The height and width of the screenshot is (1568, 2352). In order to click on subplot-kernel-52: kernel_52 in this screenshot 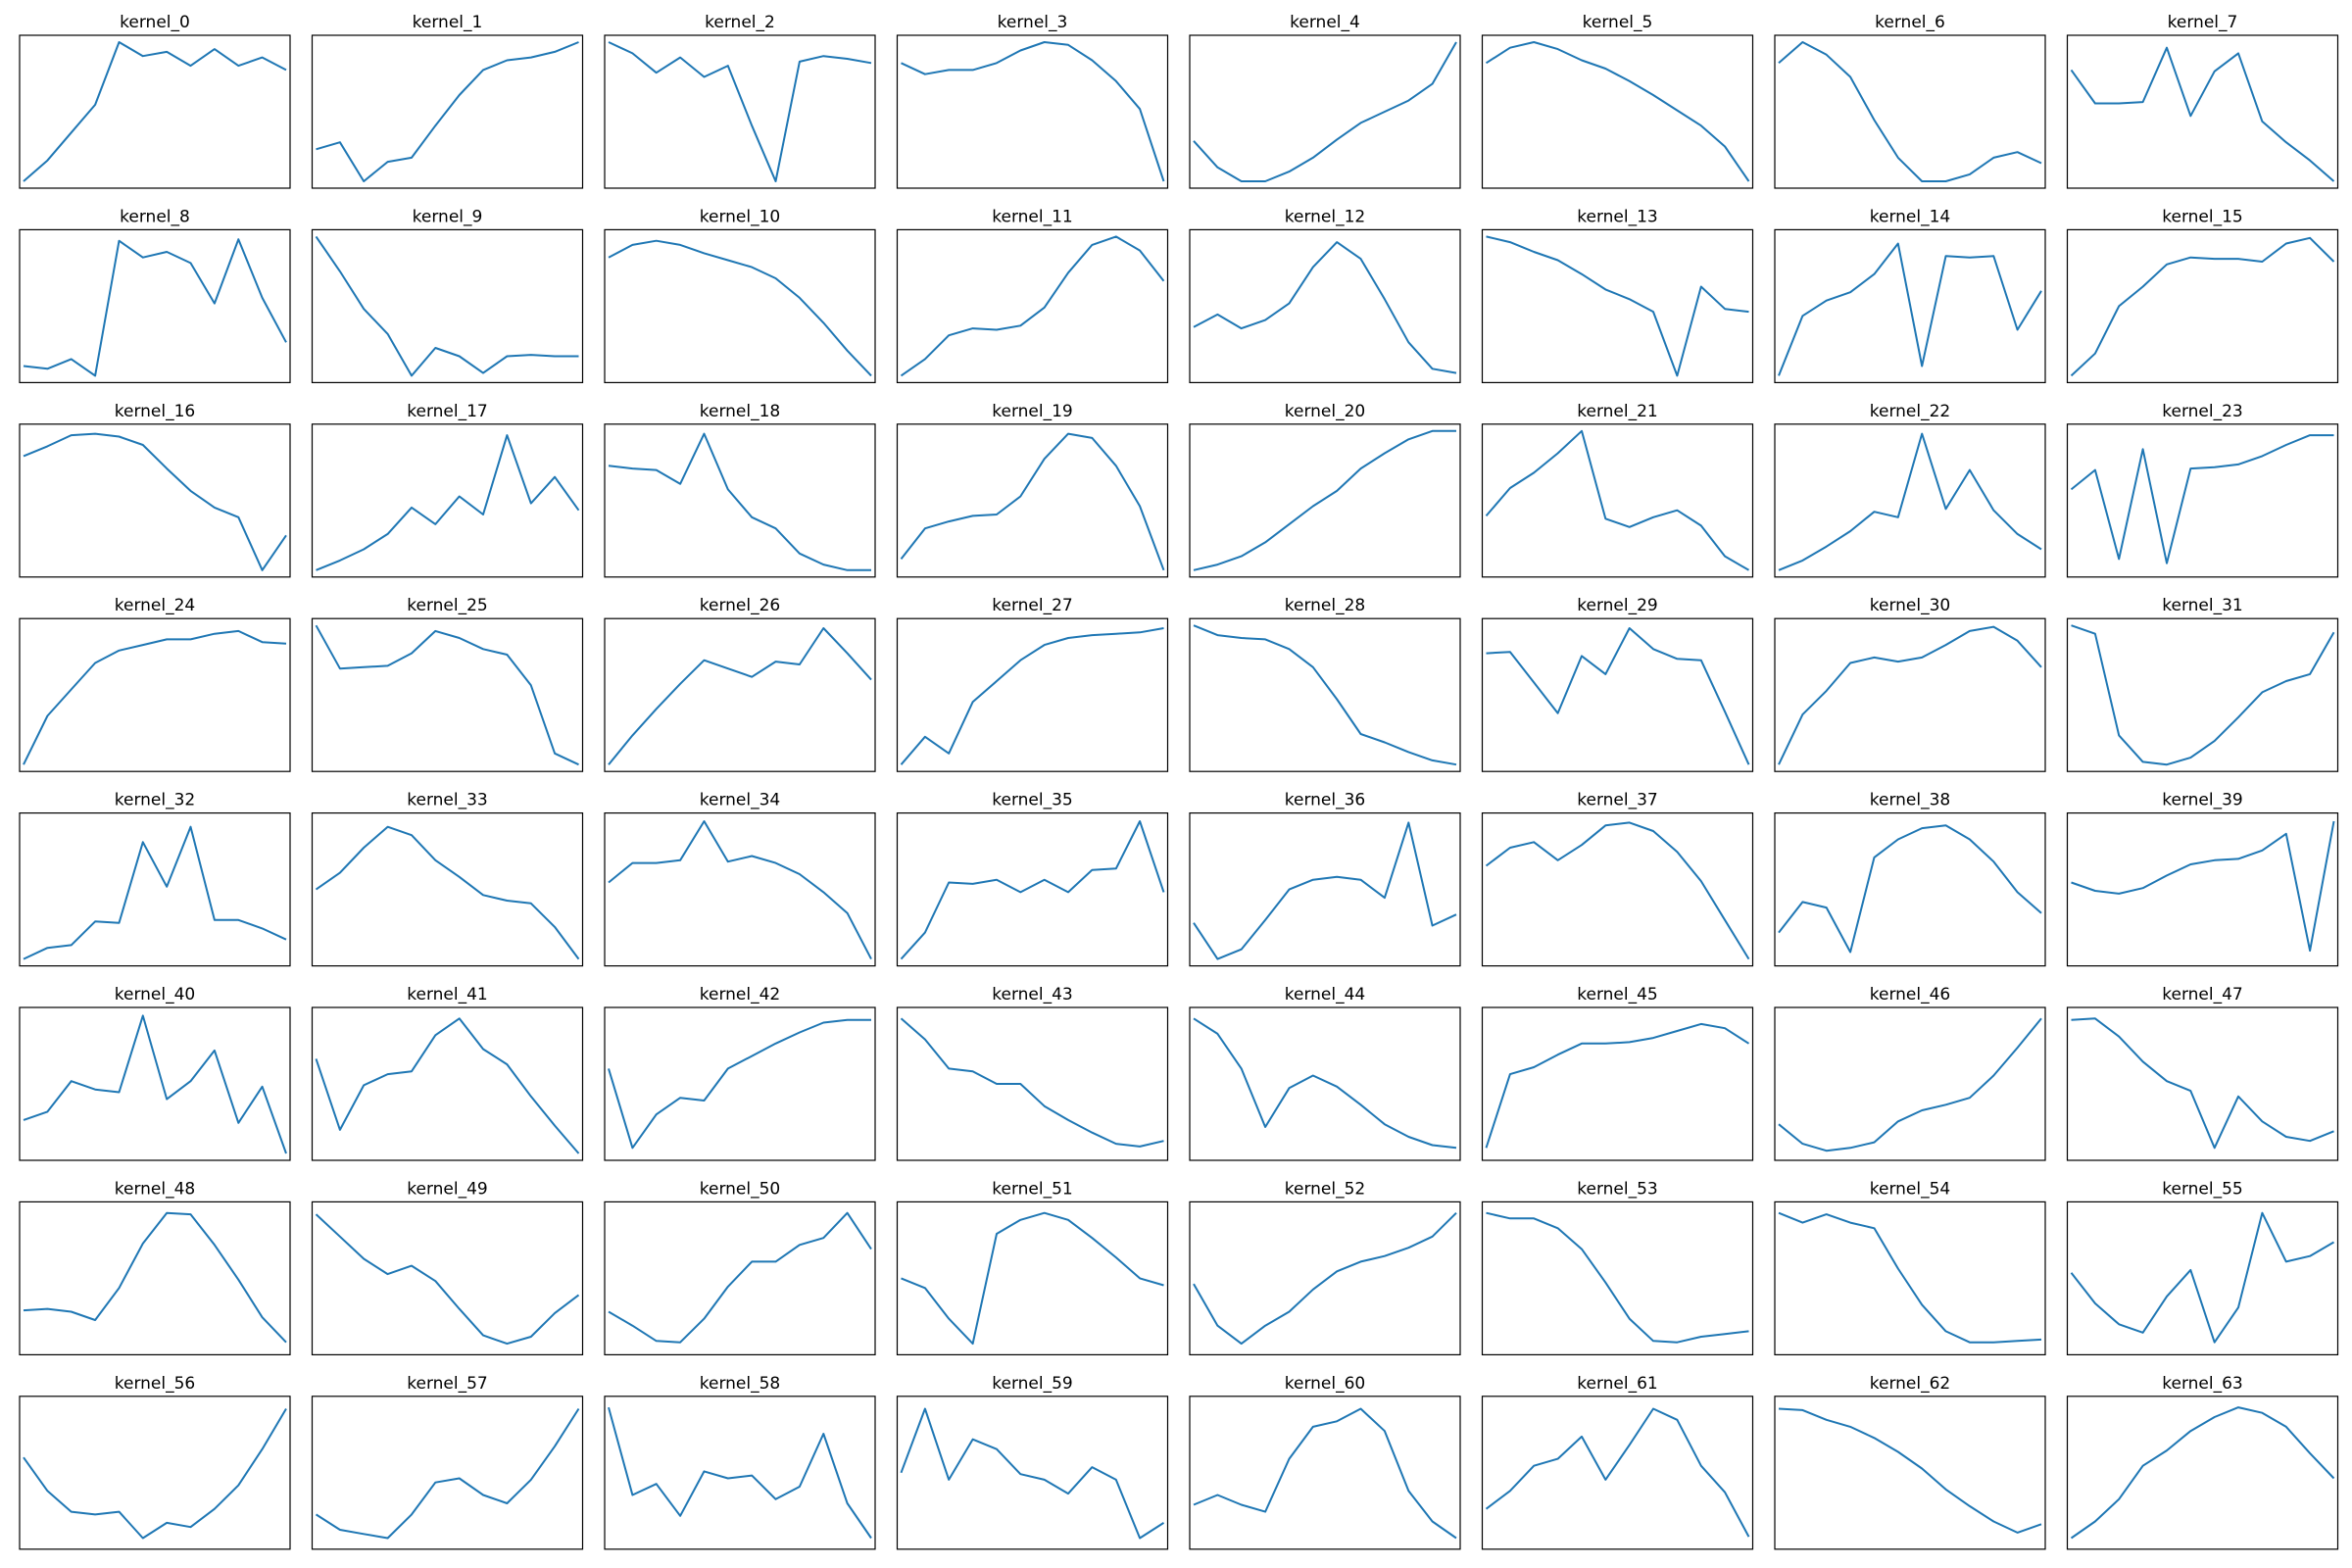, I will do `click(1325, 1267)`.